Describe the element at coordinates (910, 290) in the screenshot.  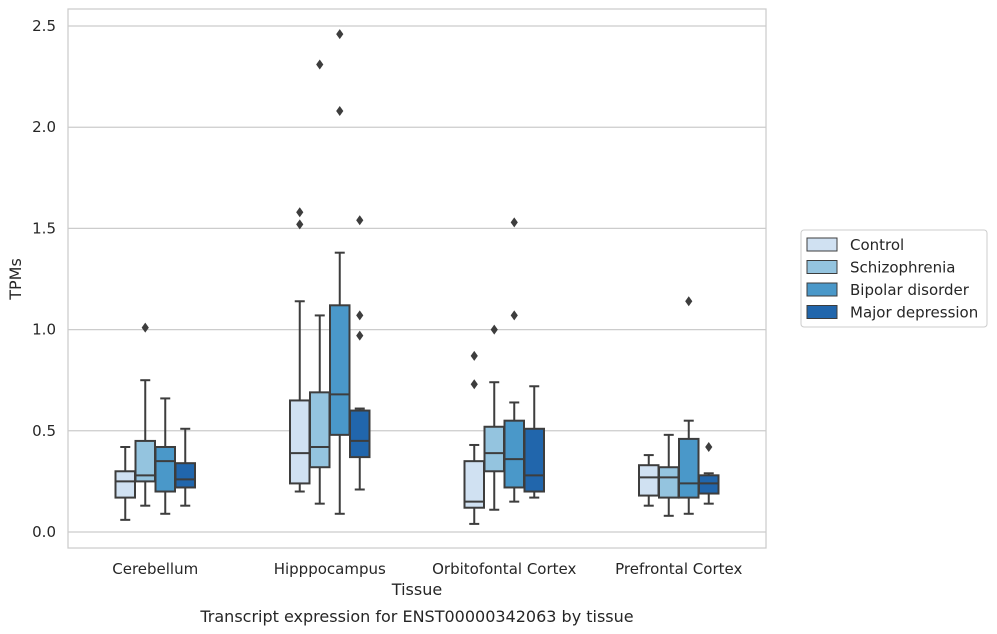
I see `legend-label: Bipolar disorder` at that location.